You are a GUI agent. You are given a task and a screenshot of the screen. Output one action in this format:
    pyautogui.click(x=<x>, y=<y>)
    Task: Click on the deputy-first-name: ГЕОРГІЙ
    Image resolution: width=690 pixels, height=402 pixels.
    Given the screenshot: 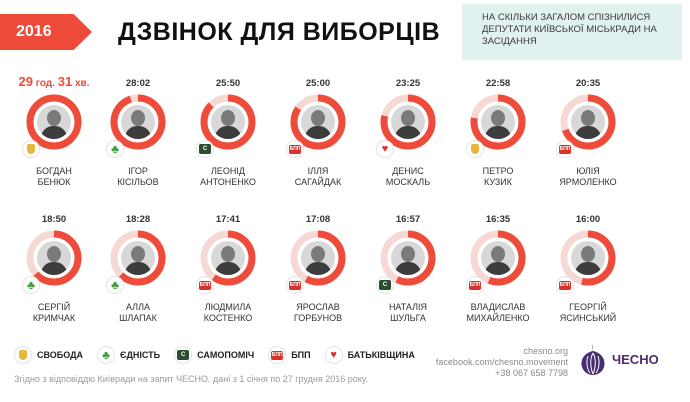 What is the action you would take?
    pyautogui.click(x=588, y=307)
    